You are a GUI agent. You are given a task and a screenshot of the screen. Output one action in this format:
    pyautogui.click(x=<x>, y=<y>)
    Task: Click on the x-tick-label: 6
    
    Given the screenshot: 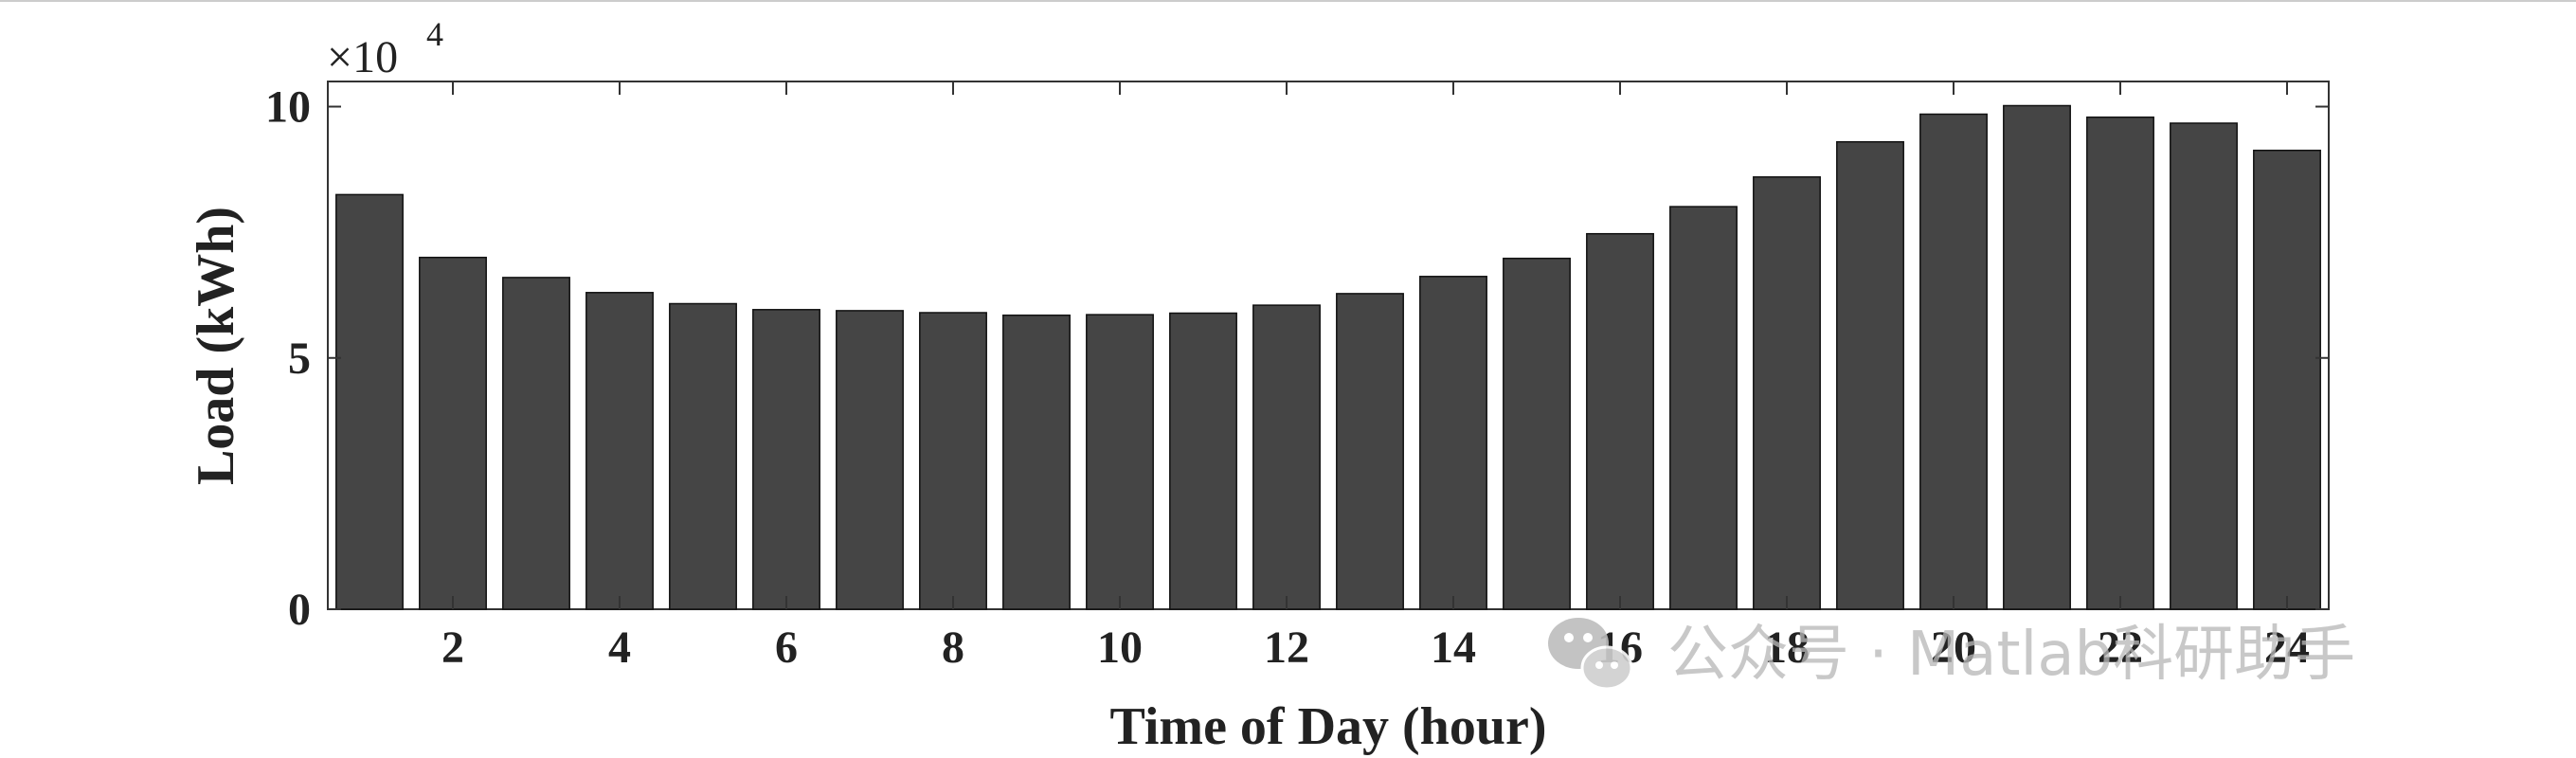 What is the action you would take?
    pyautogui.click(x=786, y=648)
    